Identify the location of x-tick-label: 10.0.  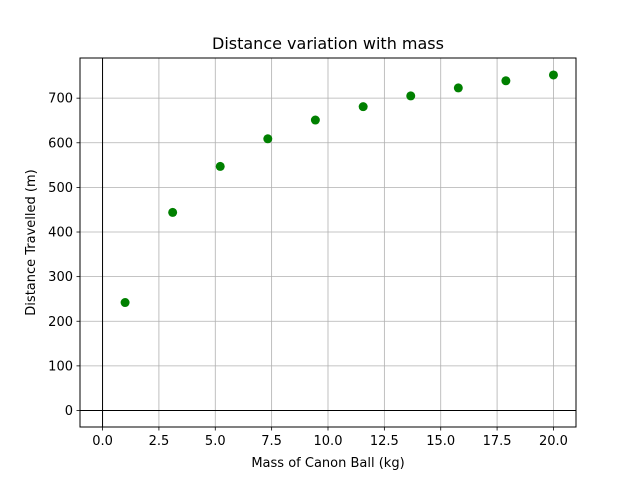
(328, 441).